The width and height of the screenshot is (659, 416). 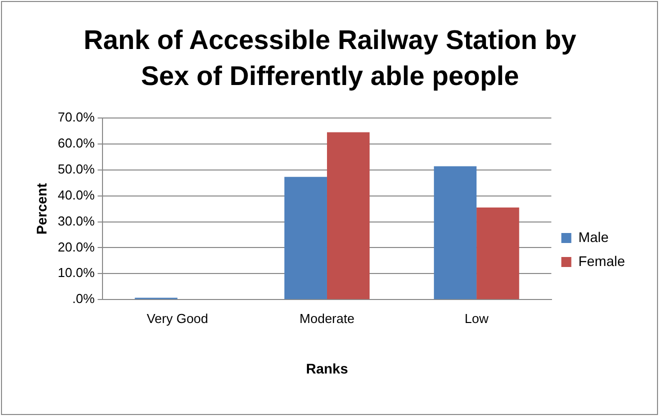 I want to click on y-tick-label: 50.0%, so click(x=77, y=168).